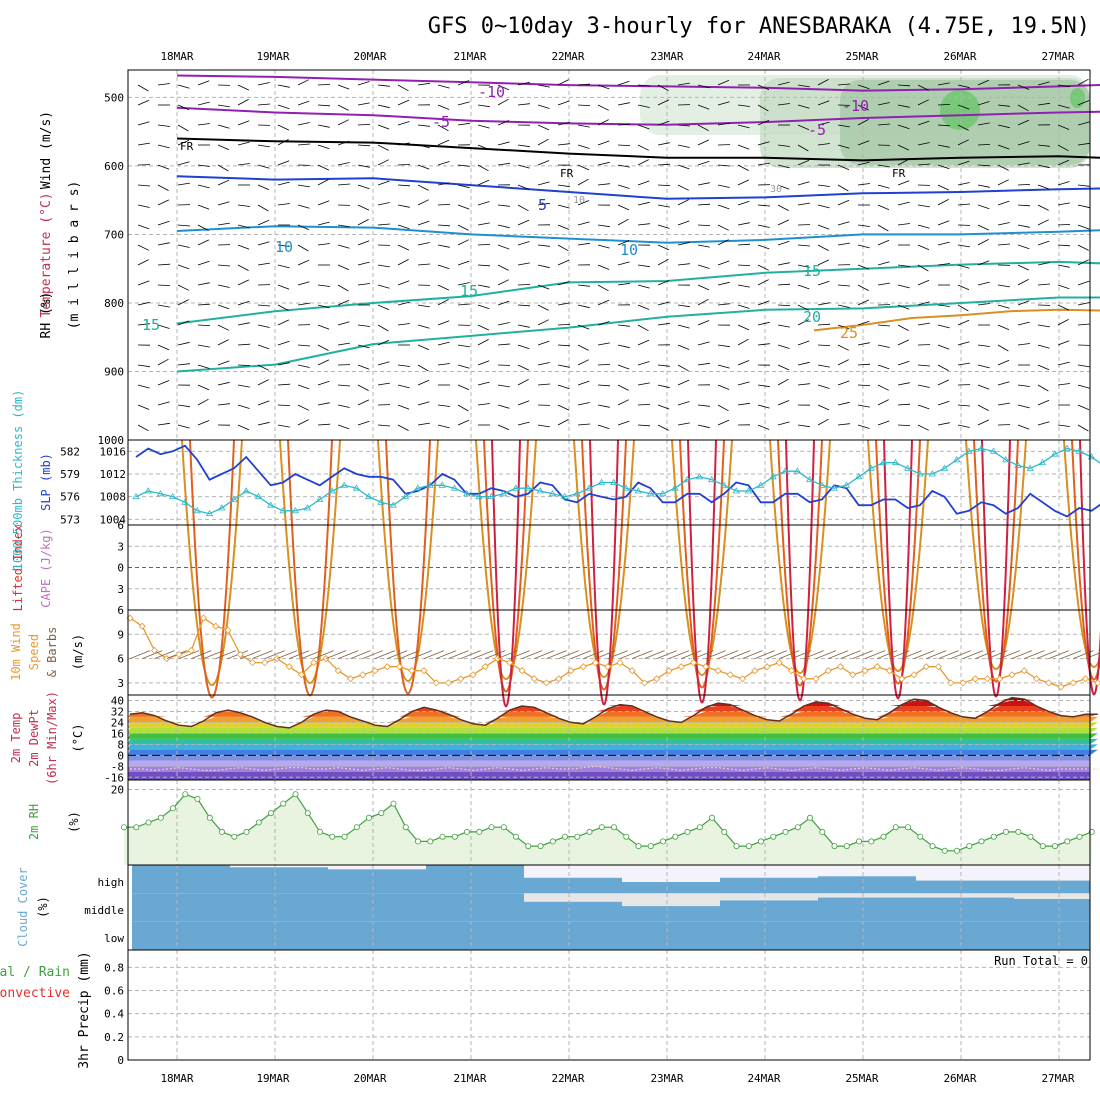  Describe the element at coordinates (117, 766) in the screenshot. I see `temp2m-tick-label: -8` at that location.